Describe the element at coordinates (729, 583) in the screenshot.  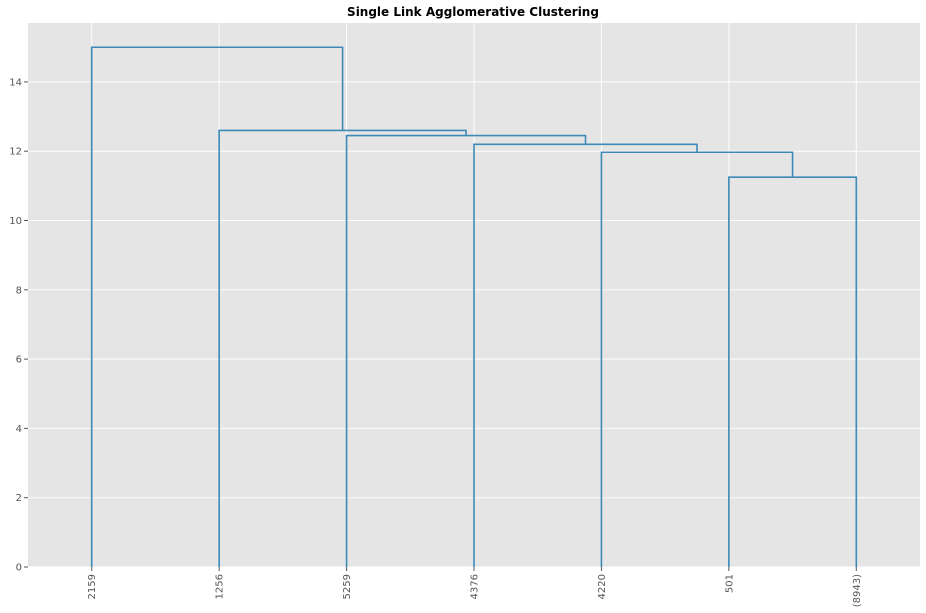
I see `x-tick-label: 501` at that location.